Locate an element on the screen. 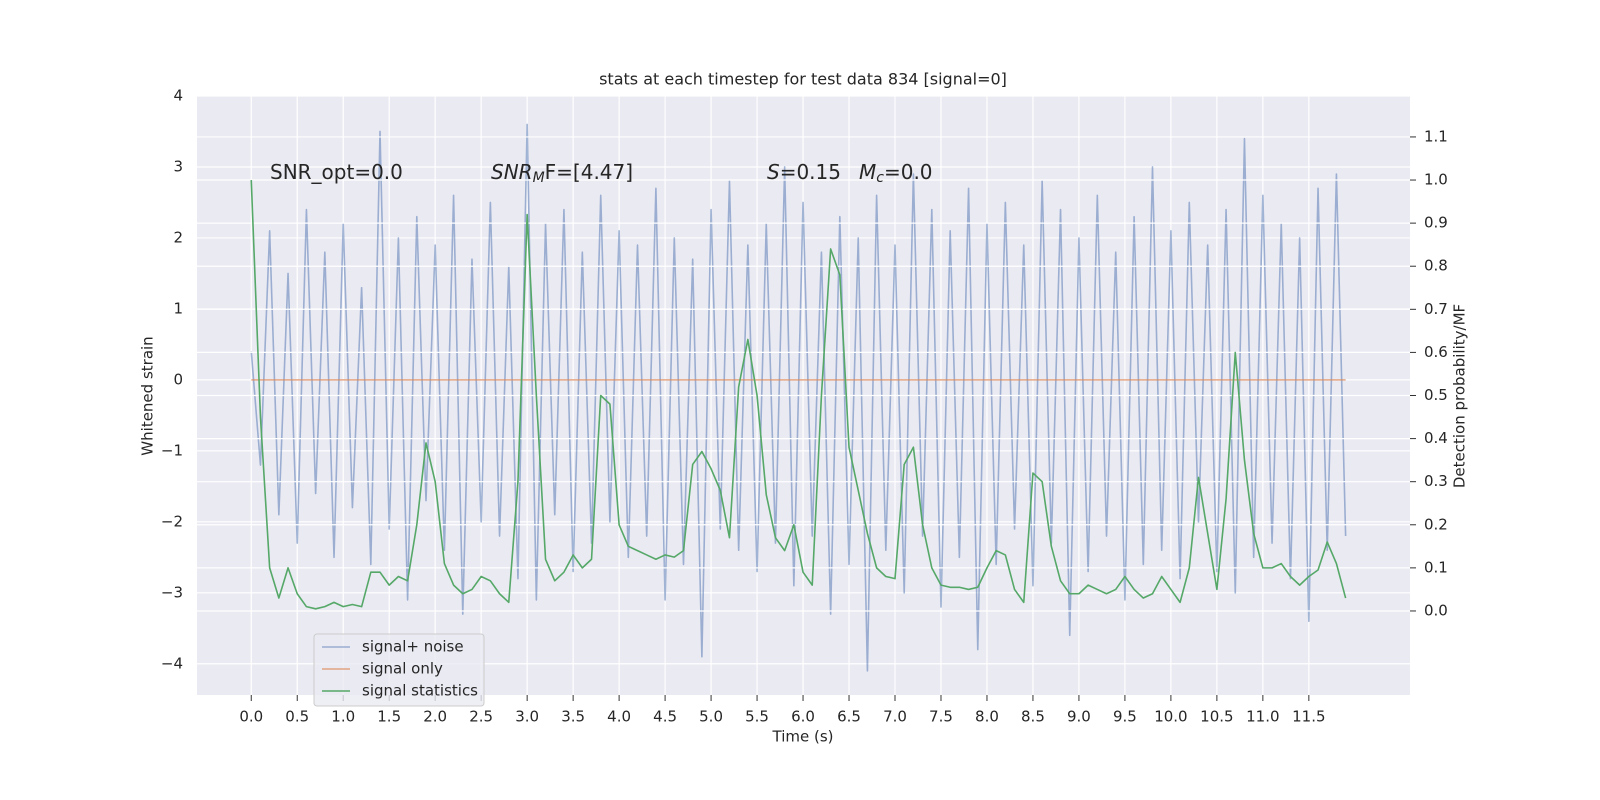 The width and height of the screenshot is (1600, 800). x-tick-label: 9.0 is located at coordinates (1079, 717).